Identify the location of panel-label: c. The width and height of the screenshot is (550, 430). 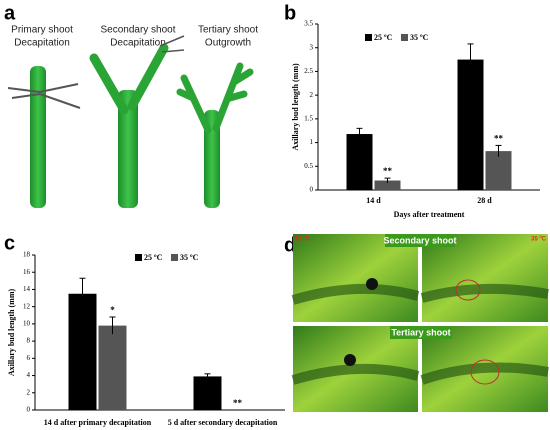
(9, 243).